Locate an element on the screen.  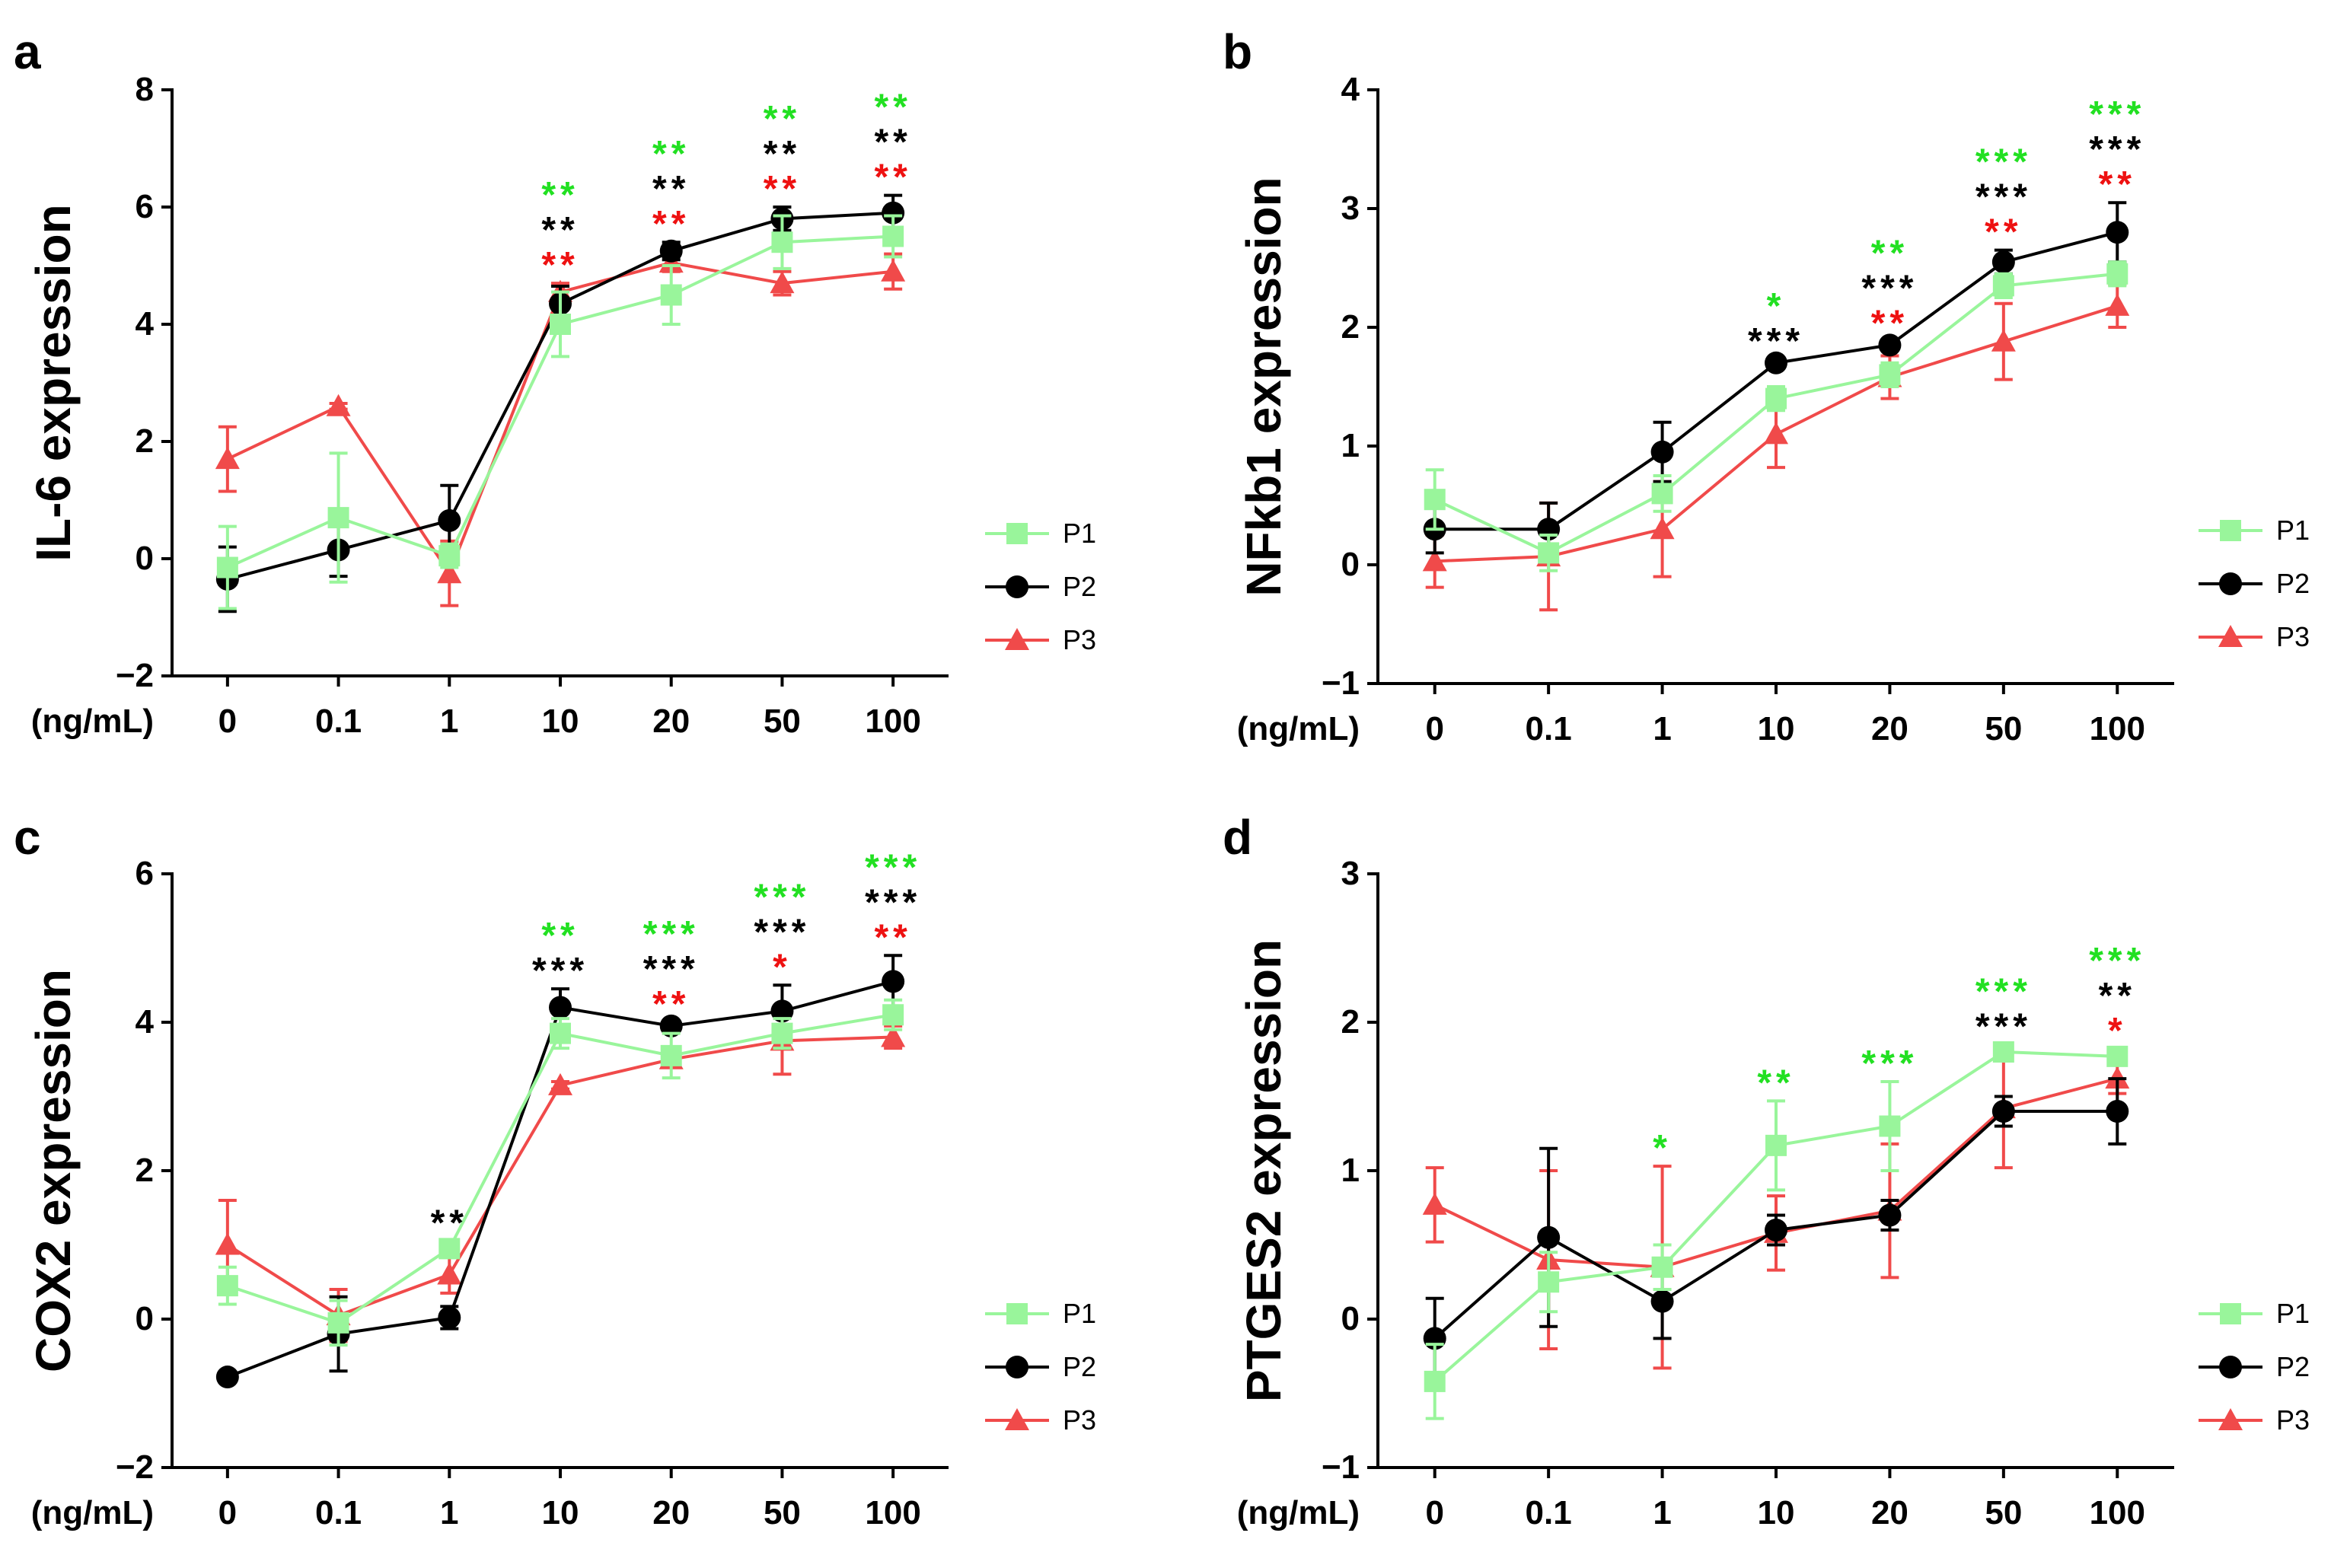
x-tick-label: 10 is located at coordinates (1776, 728).